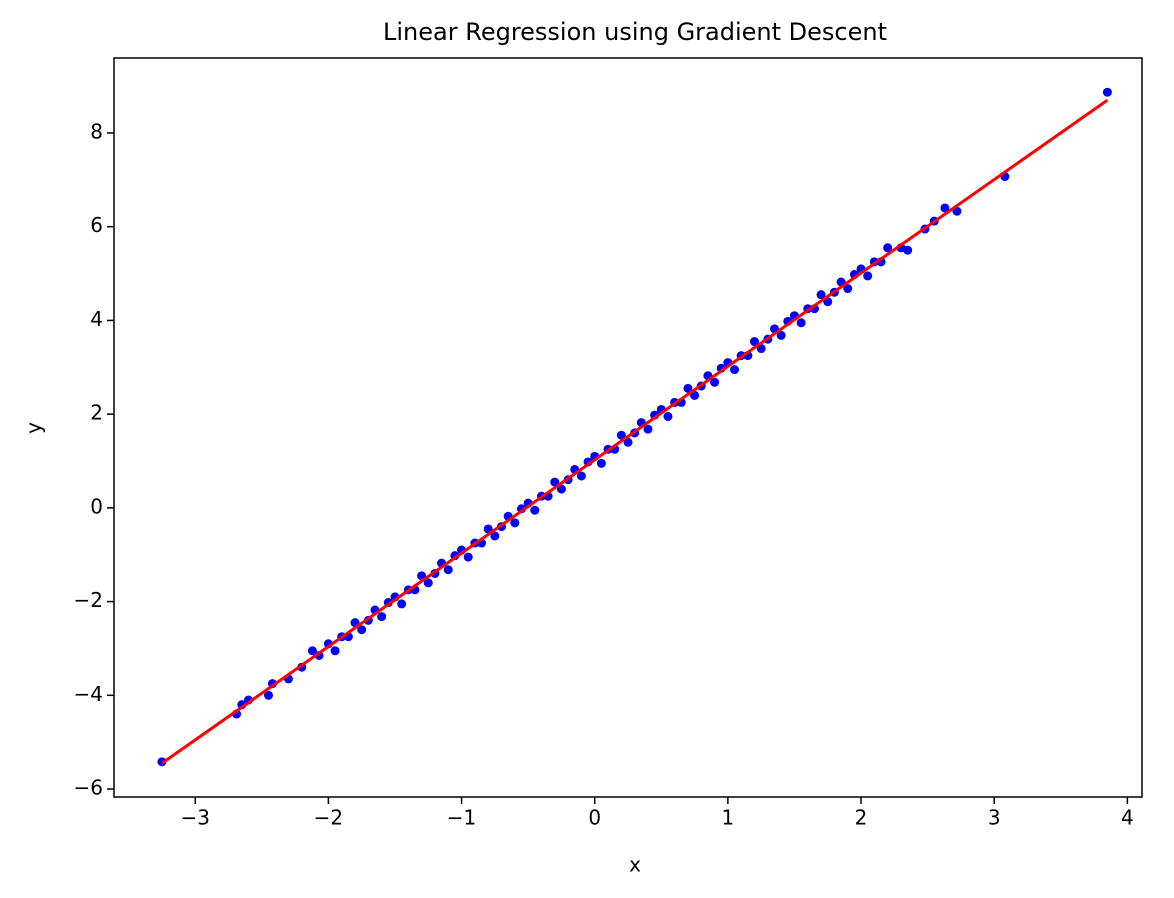 This screenshot has height=898, width=1174. Describe the element at coordinates (594, 818) in the screenshot. I see `x-tick-label: 0` at that location.